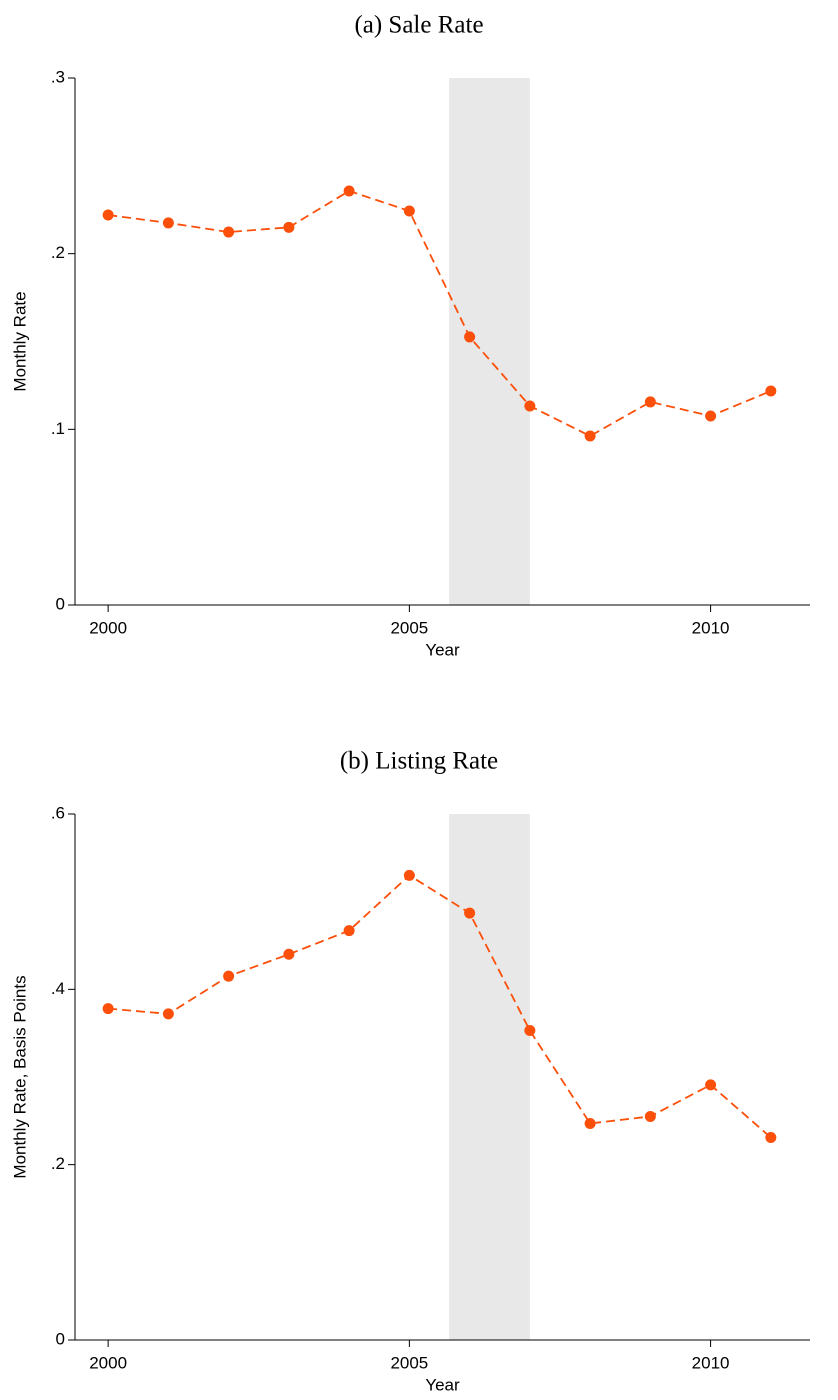 This screenshot has height=1400, width=838. What do you see at coordinates (19, 341) in the screenshot?
I see `y-axis-label: Monthly Rate` at bounding box center [19, 341].